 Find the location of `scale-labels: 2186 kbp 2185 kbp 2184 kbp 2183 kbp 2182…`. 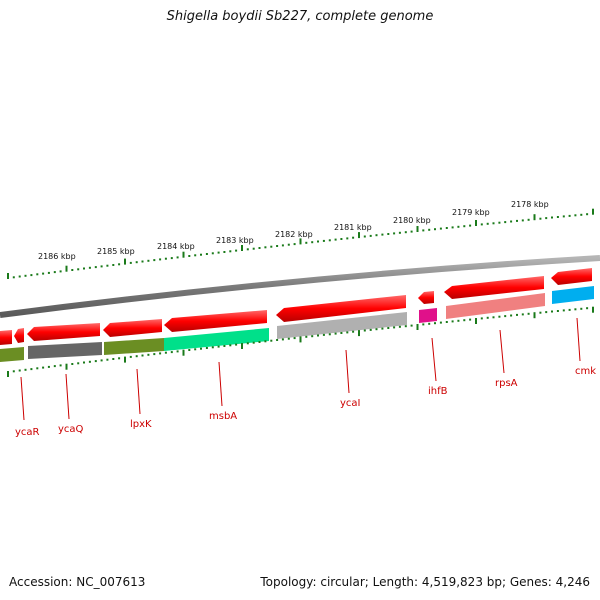

scale-labels: 2186 kbp 2185 kbp 2184 kbp 2183 kbp 2182… is located at coordinates (293, 230).